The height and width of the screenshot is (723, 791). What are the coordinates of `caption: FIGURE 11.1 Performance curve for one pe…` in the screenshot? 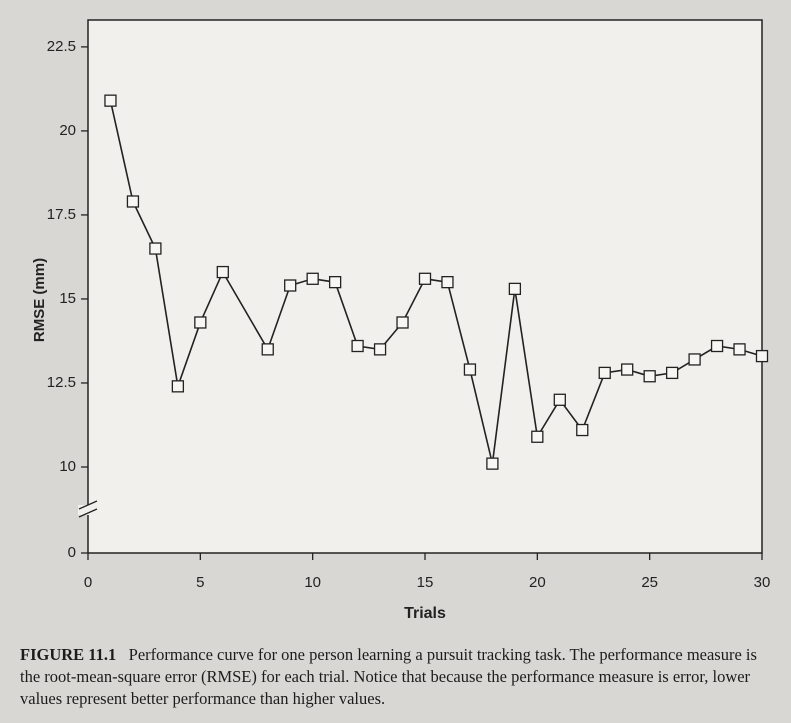 It's located at (397, 677).